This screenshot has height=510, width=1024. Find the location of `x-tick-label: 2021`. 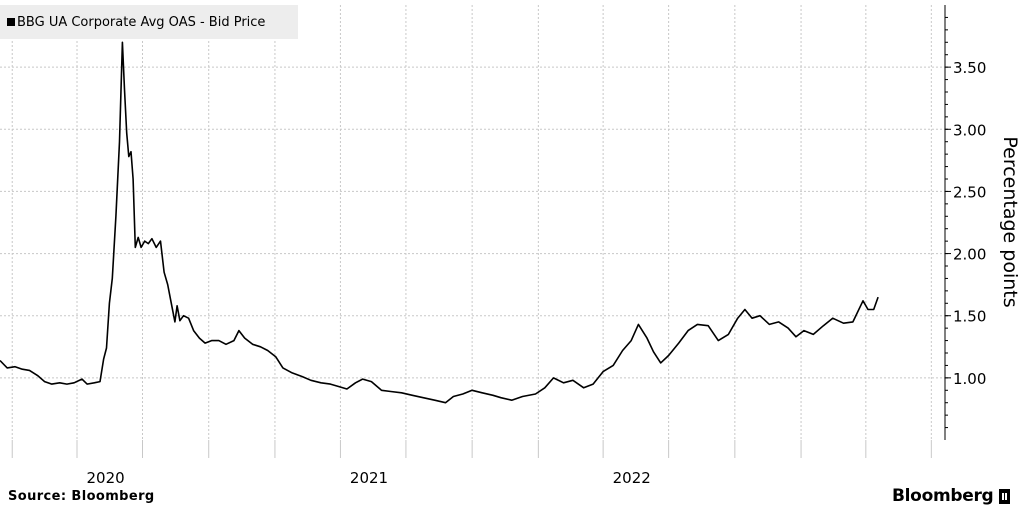

x-tick-label: 2021 is located at coordinates (369, 478).